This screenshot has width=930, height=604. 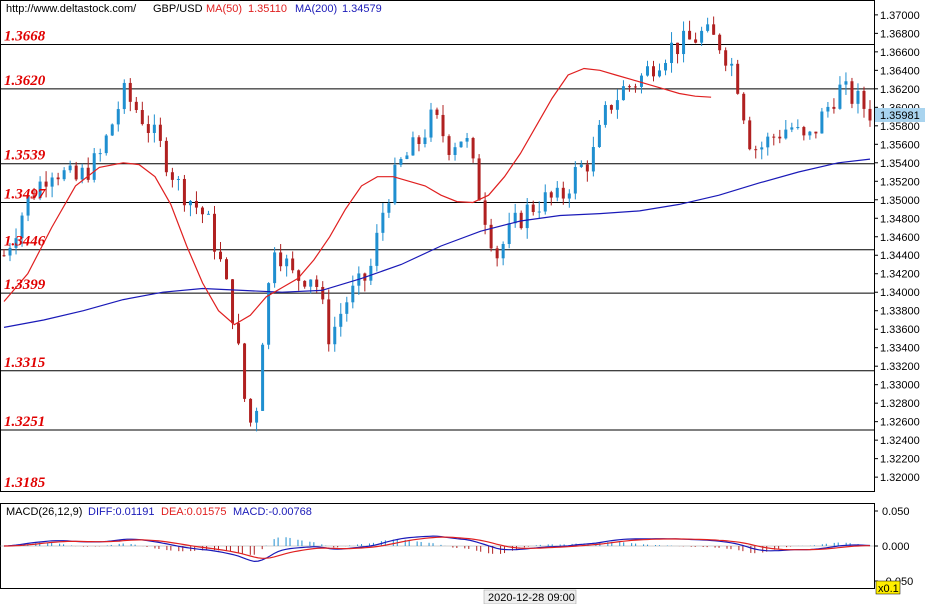 What do you see at coordinates (900, 386) in the screenshot?
I see `price-tick-label: 1.33000` at bounding box center [900, 386].